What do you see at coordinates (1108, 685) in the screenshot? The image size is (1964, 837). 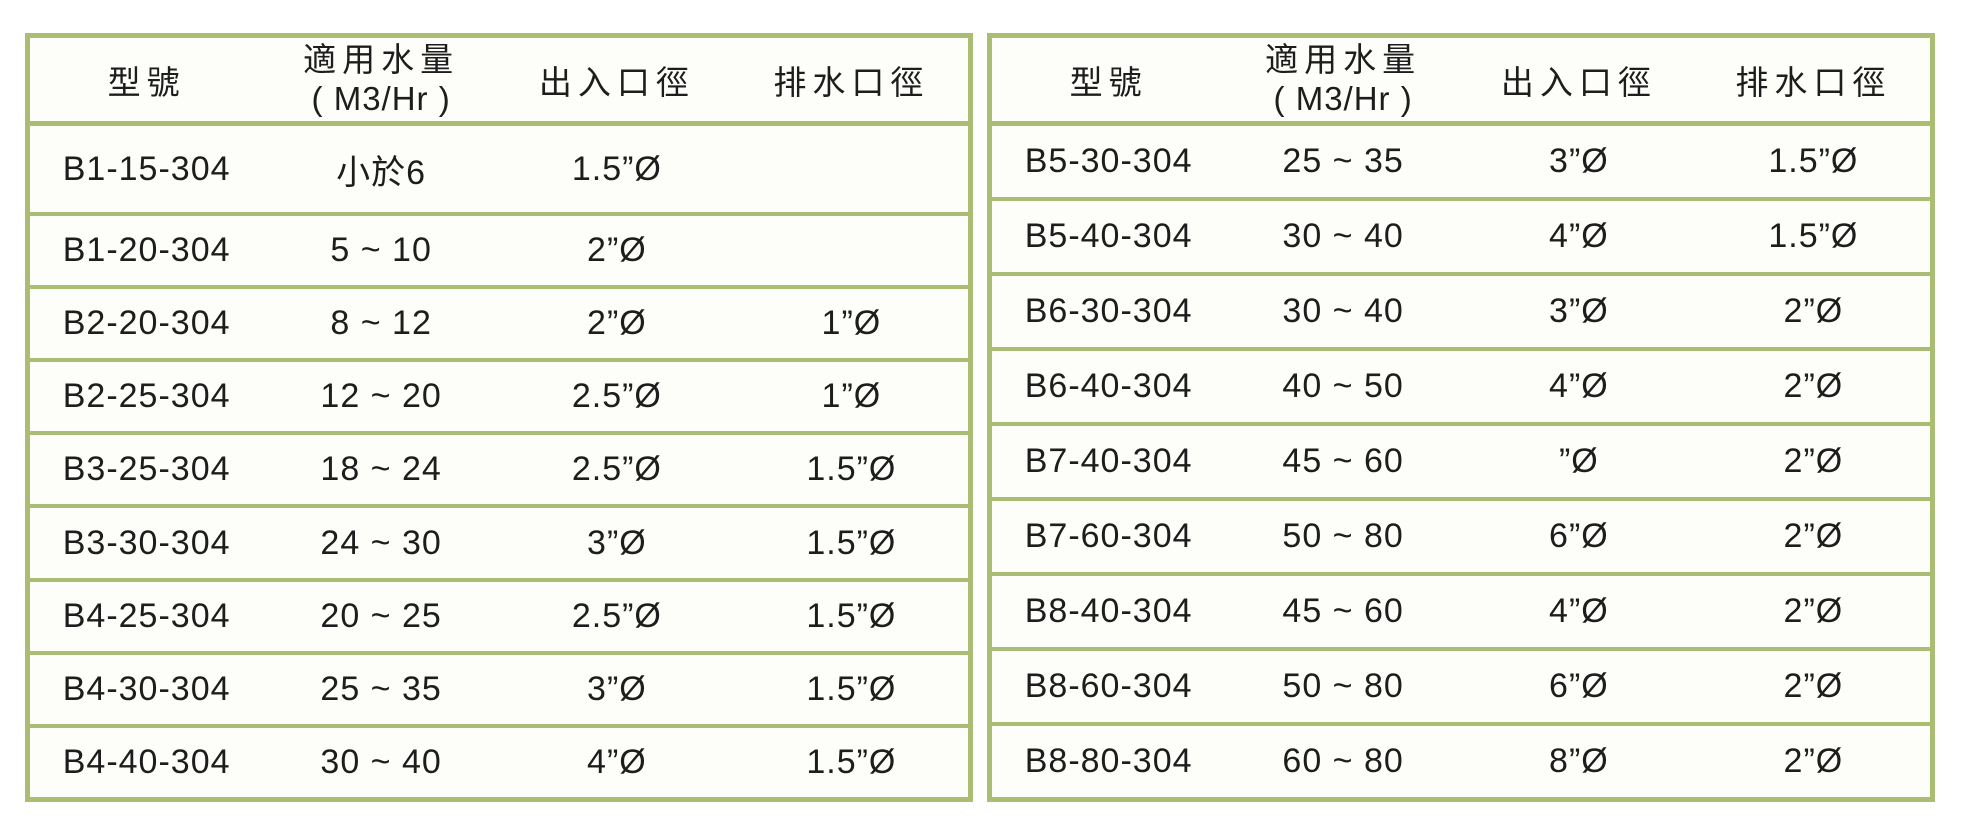 I see `model-cell: B8-60-304` at bounding box center [1108, 685].